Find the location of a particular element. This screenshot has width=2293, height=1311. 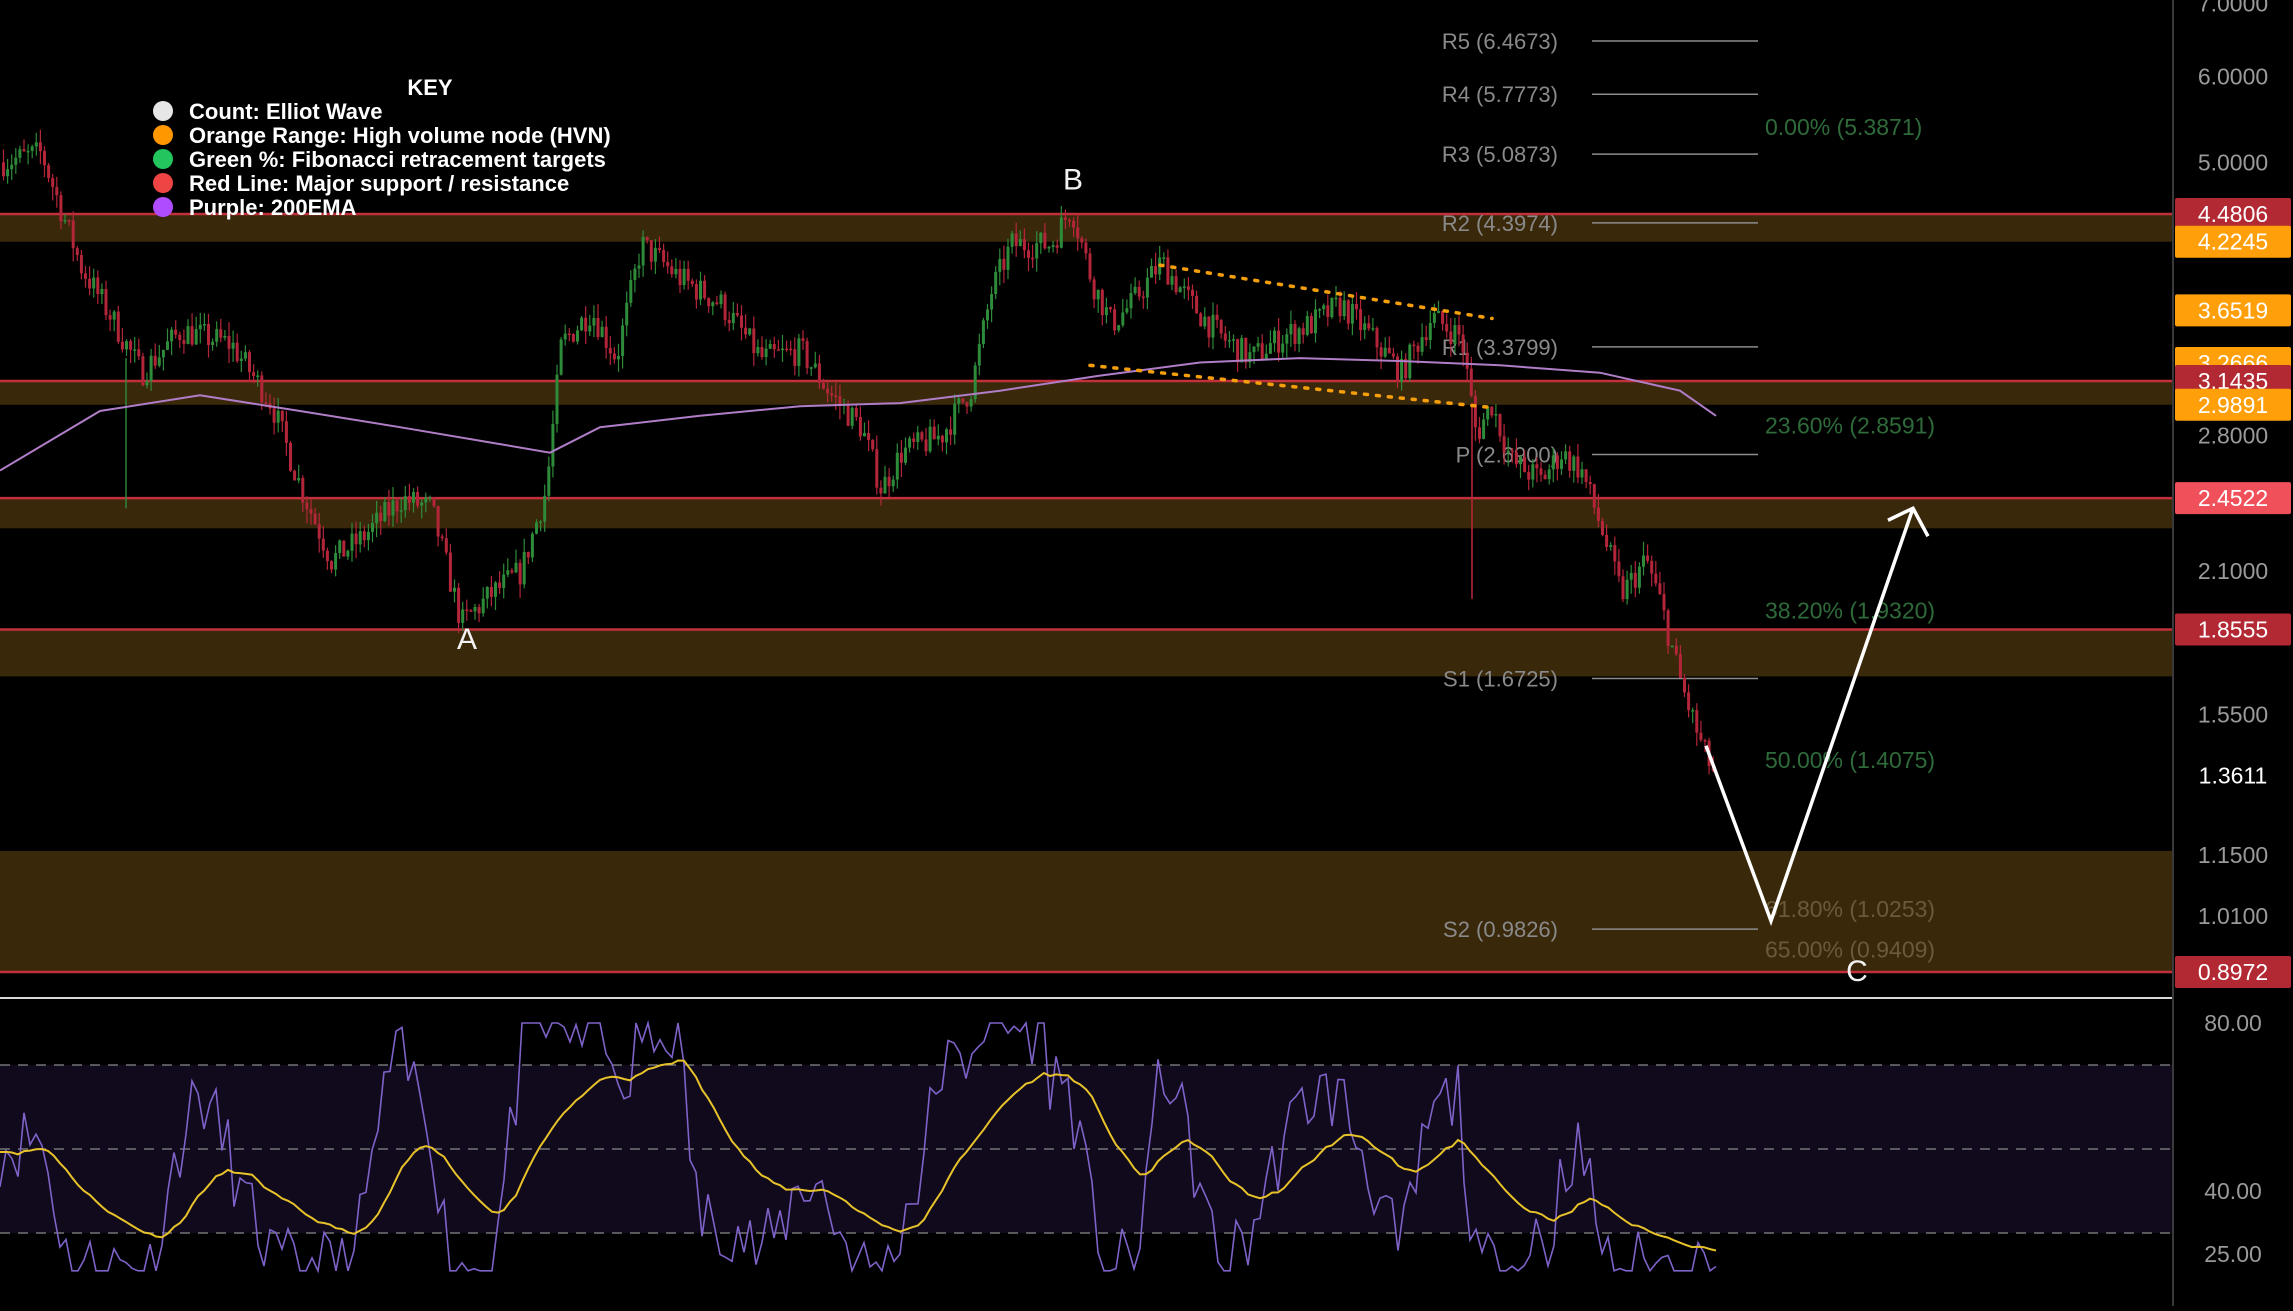

triangle-upper-line is located at coordinates (1326, 292).